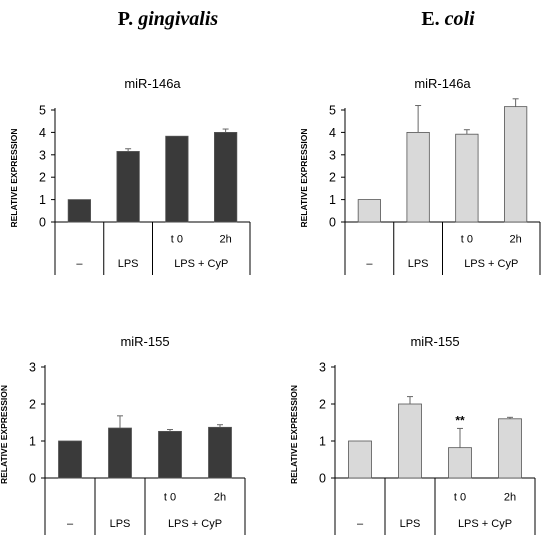 The image size is (550, 540). Describe the element at coordinates (168, 19) in the screenshot. I see `column-title-left: P. gingivalis` at that location.